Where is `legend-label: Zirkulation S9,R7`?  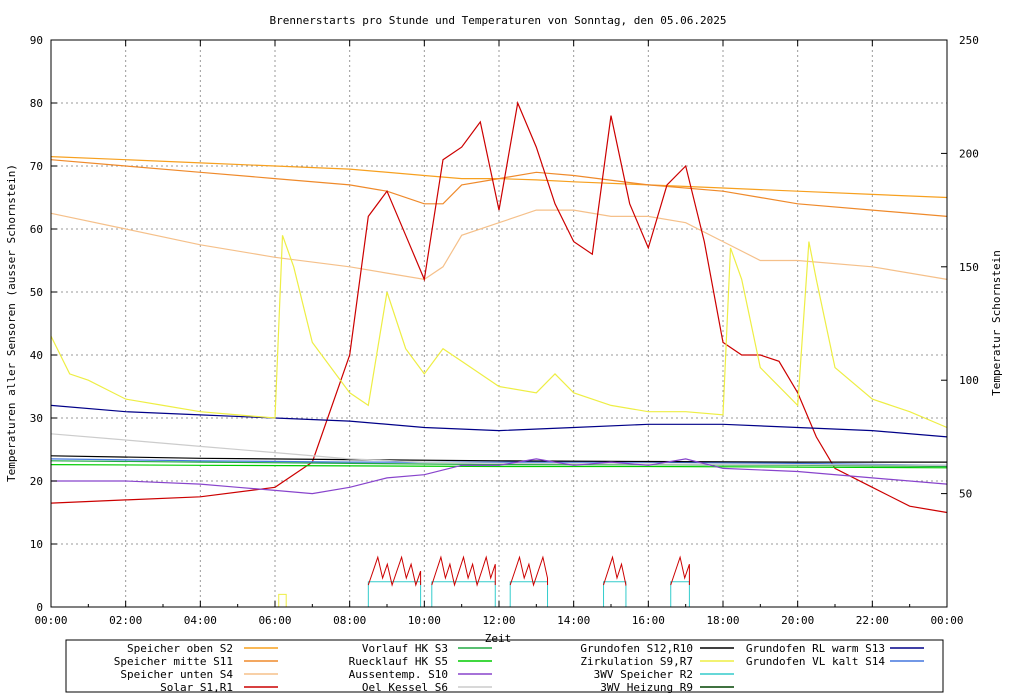 legend-label: Zirkulation S9,R7 is located at coordinates (636, 661).